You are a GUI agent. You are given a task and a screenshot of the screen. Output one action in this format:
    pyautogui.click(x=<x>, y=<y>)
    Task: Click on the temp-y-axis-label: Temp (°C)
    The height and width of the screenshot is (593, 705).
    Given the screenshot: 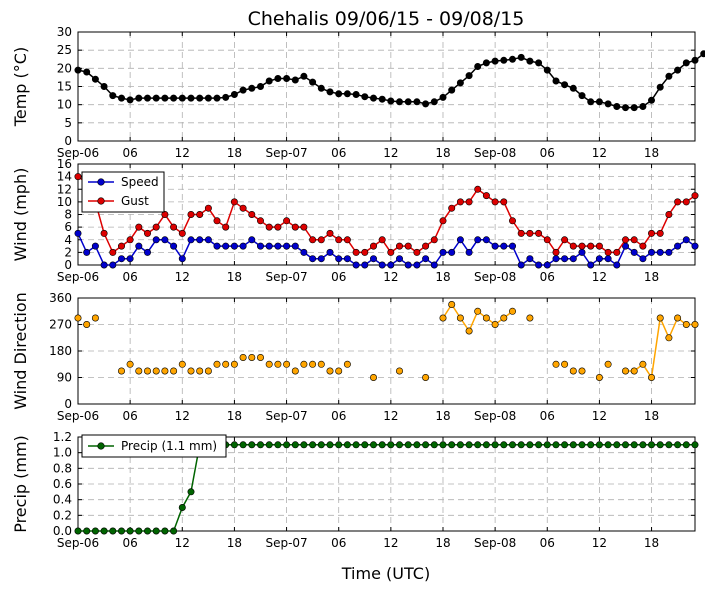 What is the action you would take?
    pyautogui.click(x=20, y=87)
    